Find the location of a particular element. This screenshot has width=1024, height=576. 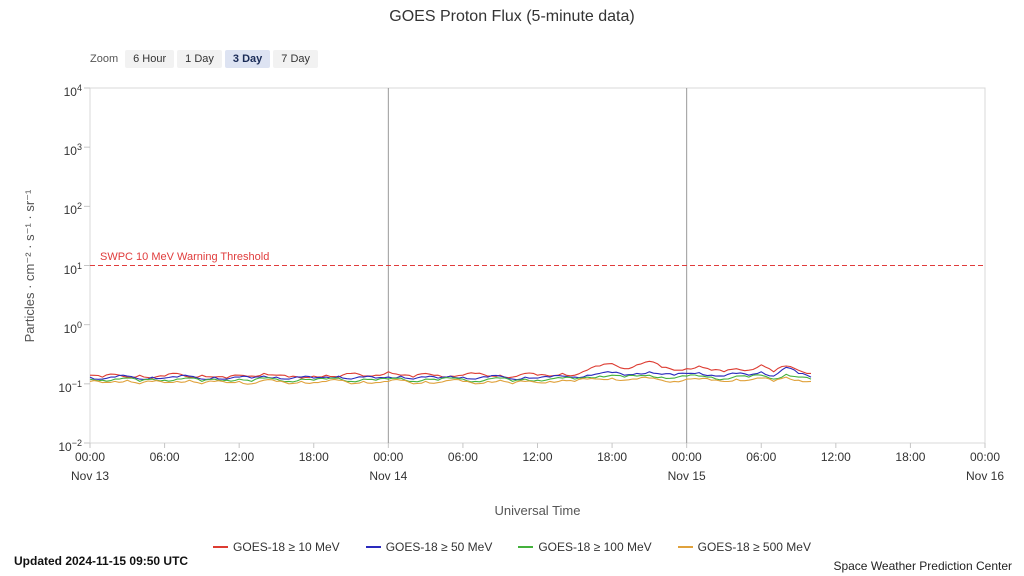

zoom-buttons: 6 Hour 1 Day 3 Day 7 Day is located at coordinates (222, 59).